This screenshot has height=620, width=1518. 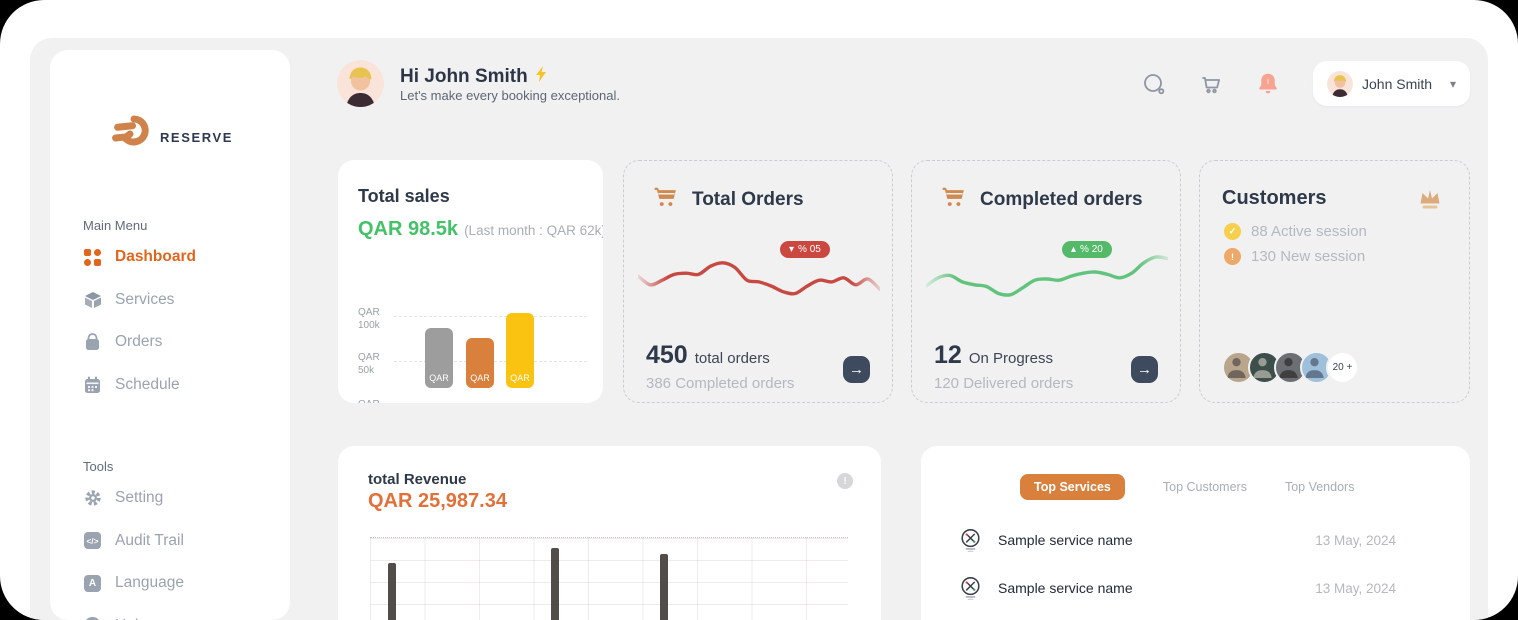 What do you see at coordinates (1340, 84) in the screenshot?
I see `user-menu-avatar` at bounding box center [1340, 84].